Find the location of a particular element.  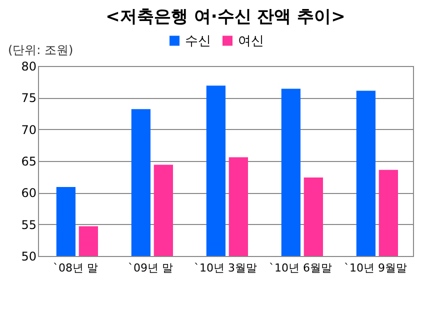

y-tick-label: 60 is located at coordinates (28, 193).